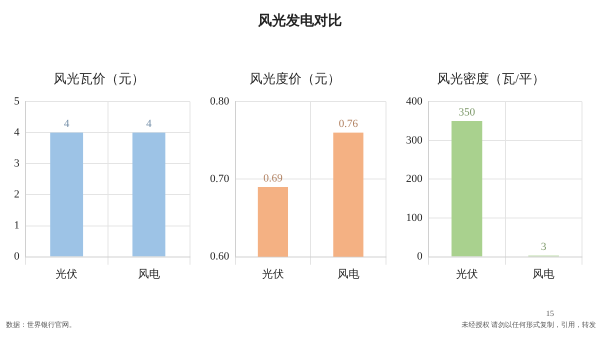 The image size is (600, 337). I want to click on data-label: 0.76, so click(348, 124).